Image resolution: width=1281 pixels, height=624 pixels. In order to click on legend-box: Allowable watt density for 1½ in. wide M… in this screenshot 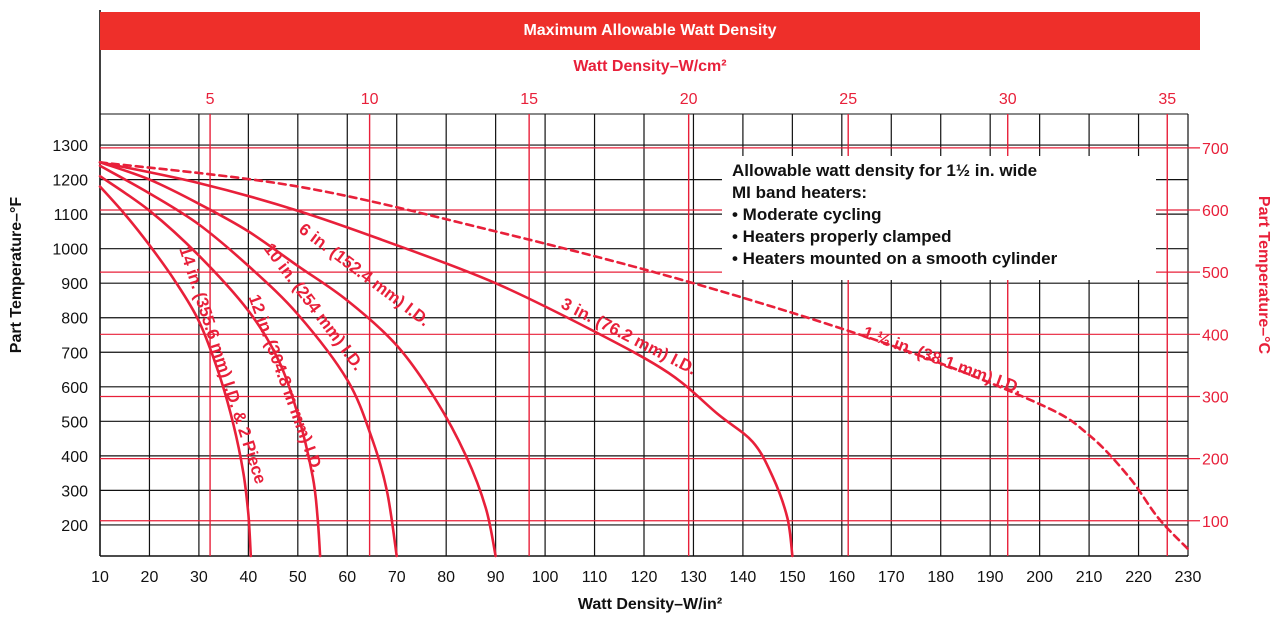, I will do `click(939, 218)`.